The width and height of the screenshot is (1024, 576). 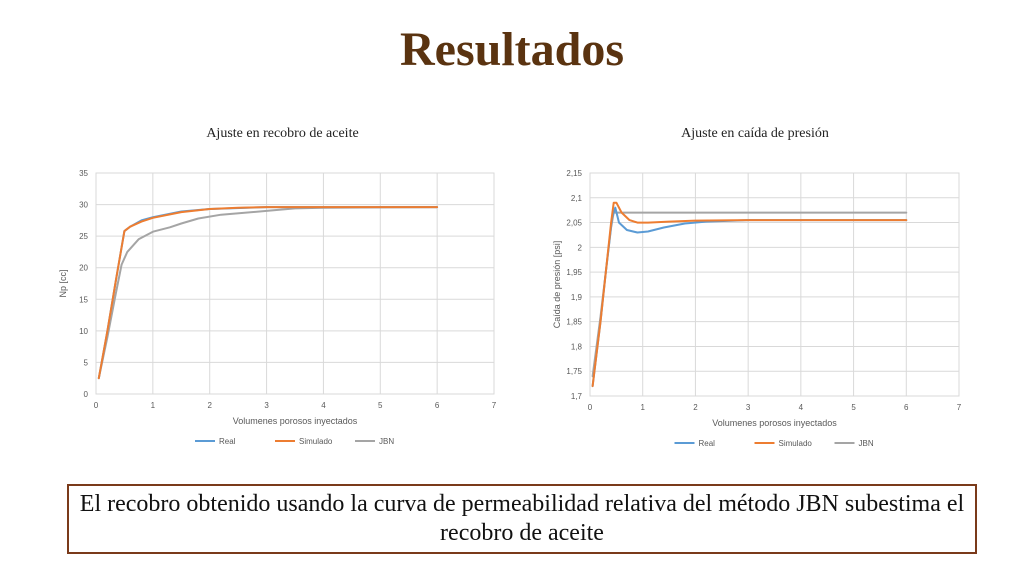 What do you see at coordinates (755, 133) in the screenshot?
I see `chart-title: Ajuste en caída de presión` at bounding box center [755, 133].